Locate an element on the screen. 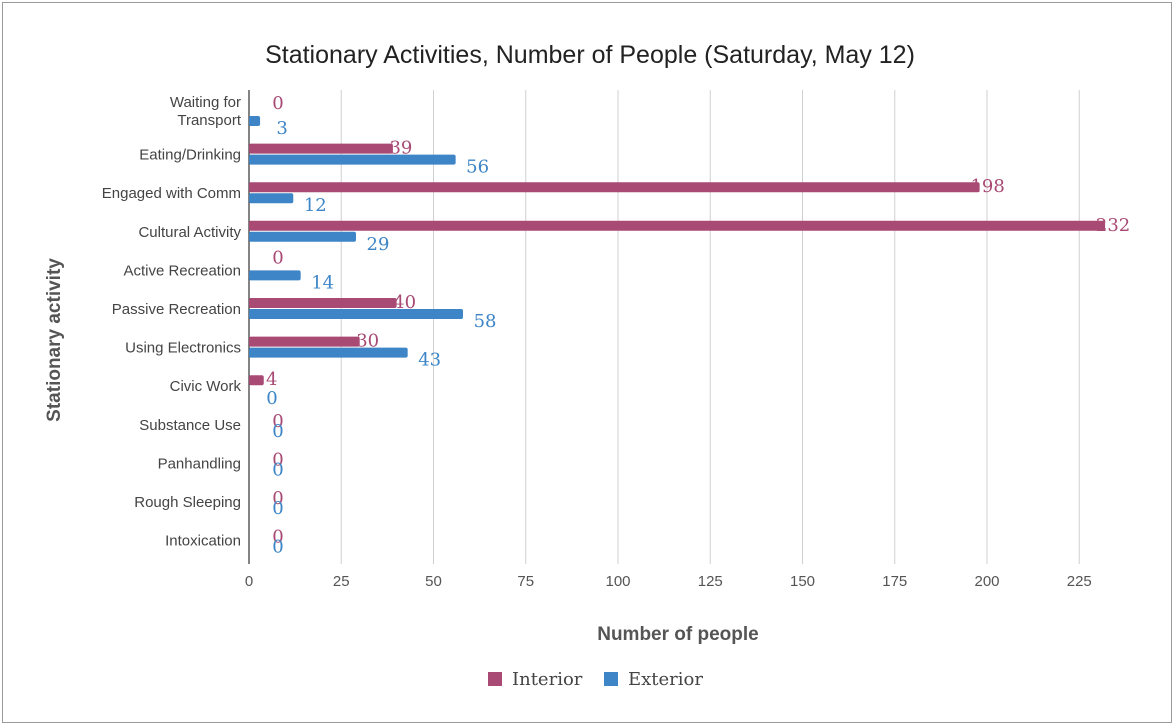  legend-label-interior: Interior is located at coordinates (547, 679).